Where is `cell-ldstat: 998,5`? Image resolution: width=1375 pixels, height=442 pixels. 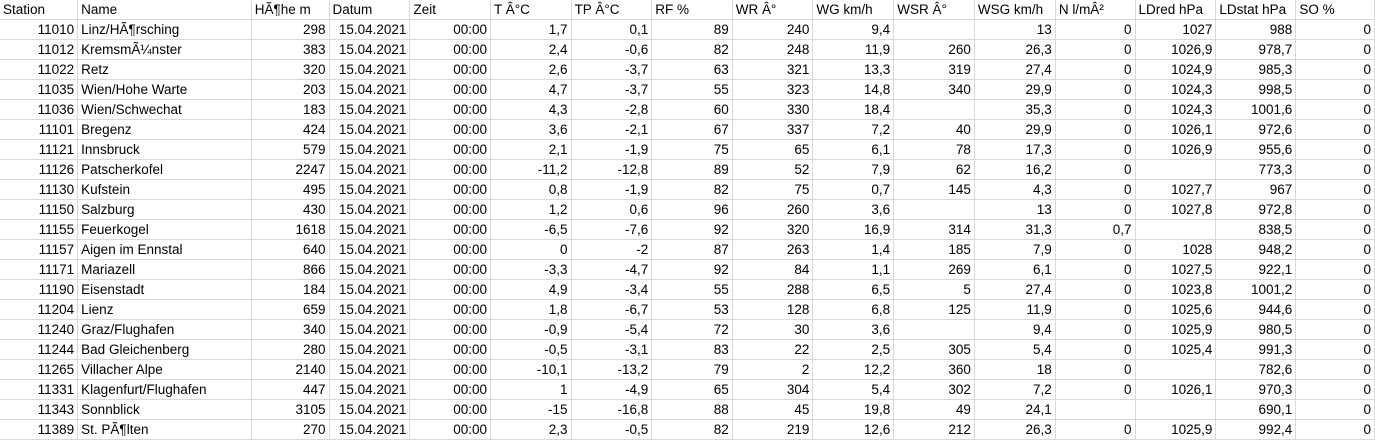
cell-ldstat: 998,5 is located at coordinates (1256, 89).